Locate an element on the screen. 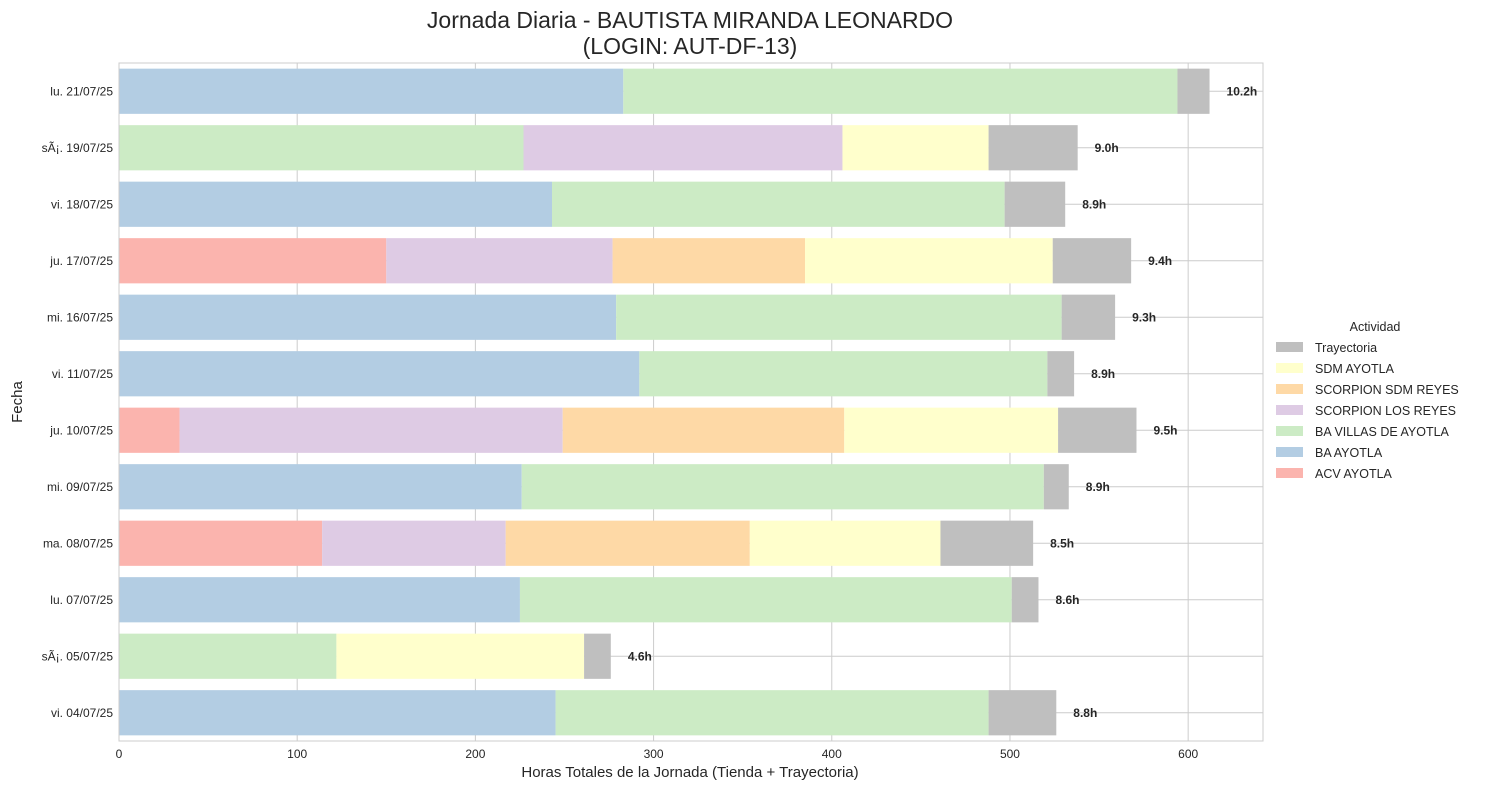 This screenshot has height=790, width=1490. y-tick-label: ju. 17/07/25 is located at coordinates (81, 261).